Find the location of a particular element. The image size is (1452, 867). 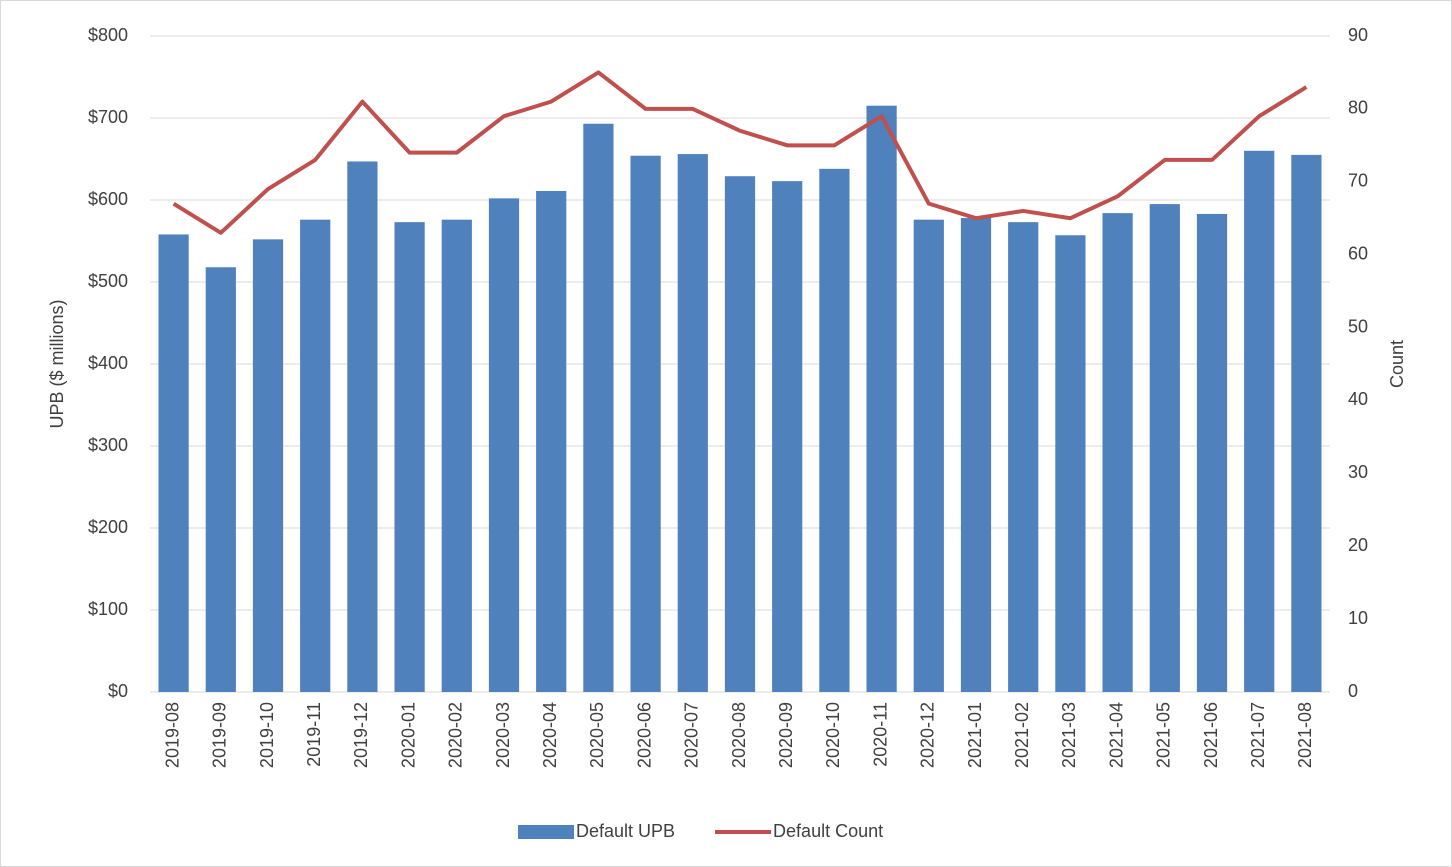

x-tick-label: 2021-02 is located at coordinates (1022, 735).